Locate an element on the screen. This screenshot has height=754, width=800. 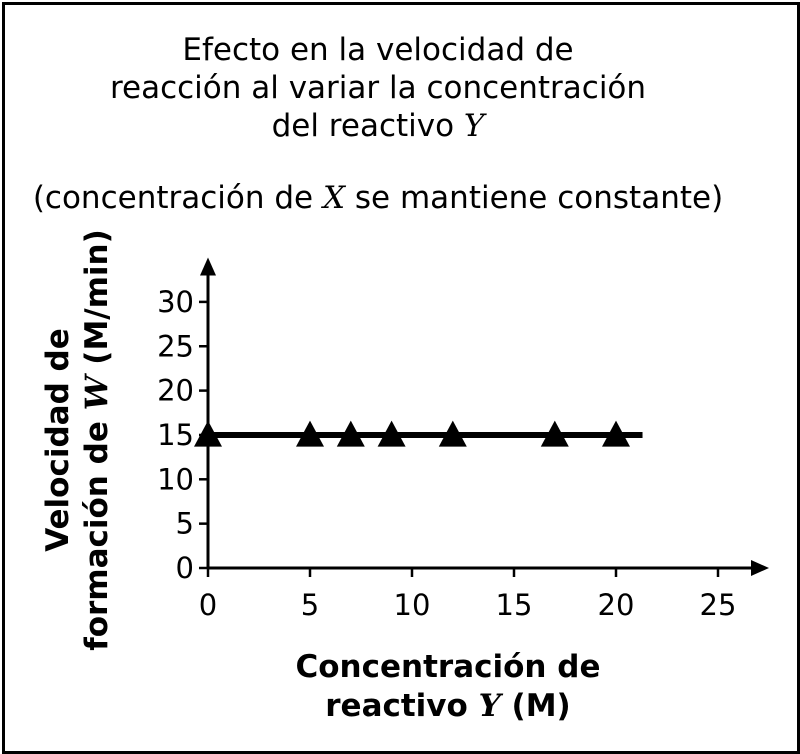
x-tick-label: 25 is located at coordinates (718, 605).